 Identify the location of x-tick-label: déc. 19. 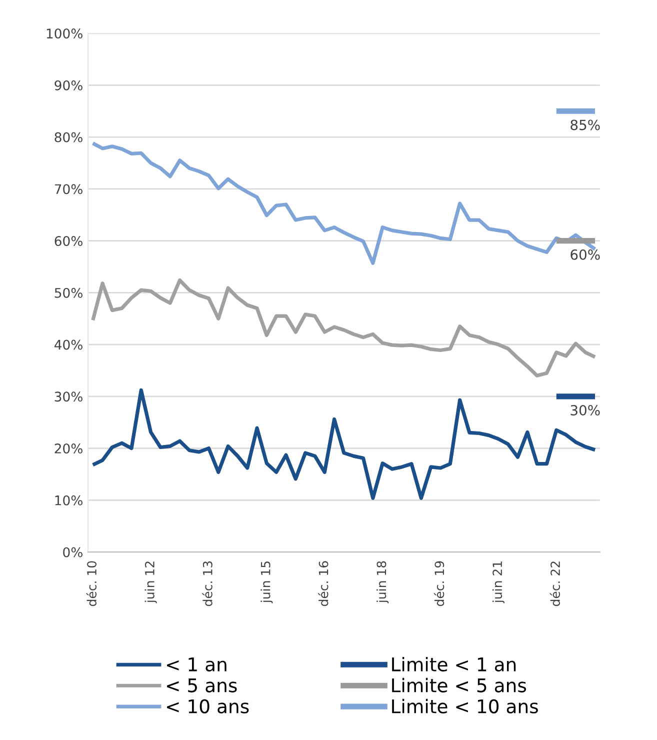
(439, 583).